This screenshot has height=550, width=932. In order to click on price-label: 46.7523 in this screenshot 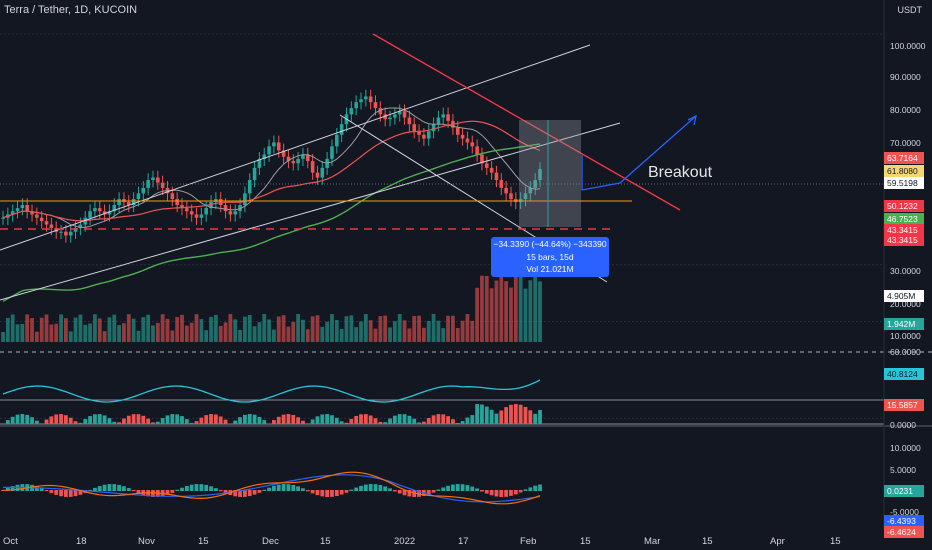, I will do `click(902, 219)`.